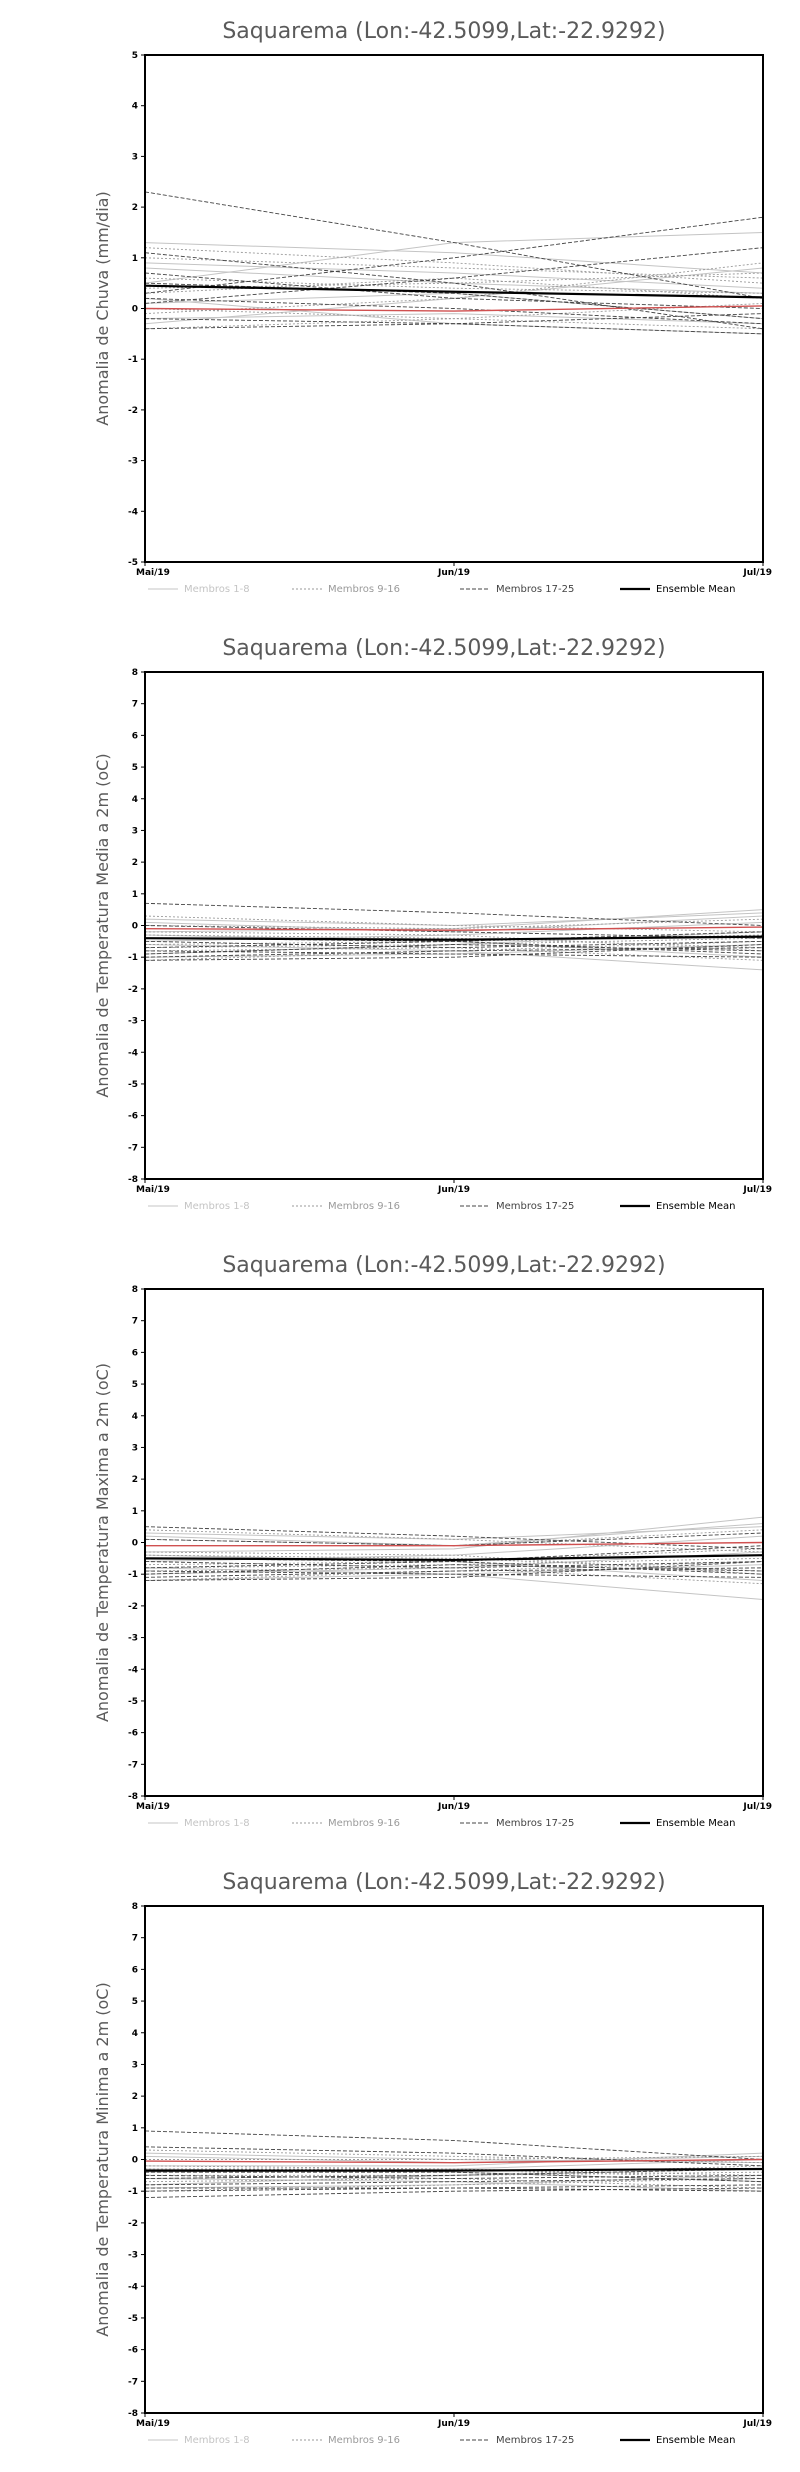  Describe the element at coordinates (135, 1907) in the screenshot. I see `y-tick-label: 8` at that location.